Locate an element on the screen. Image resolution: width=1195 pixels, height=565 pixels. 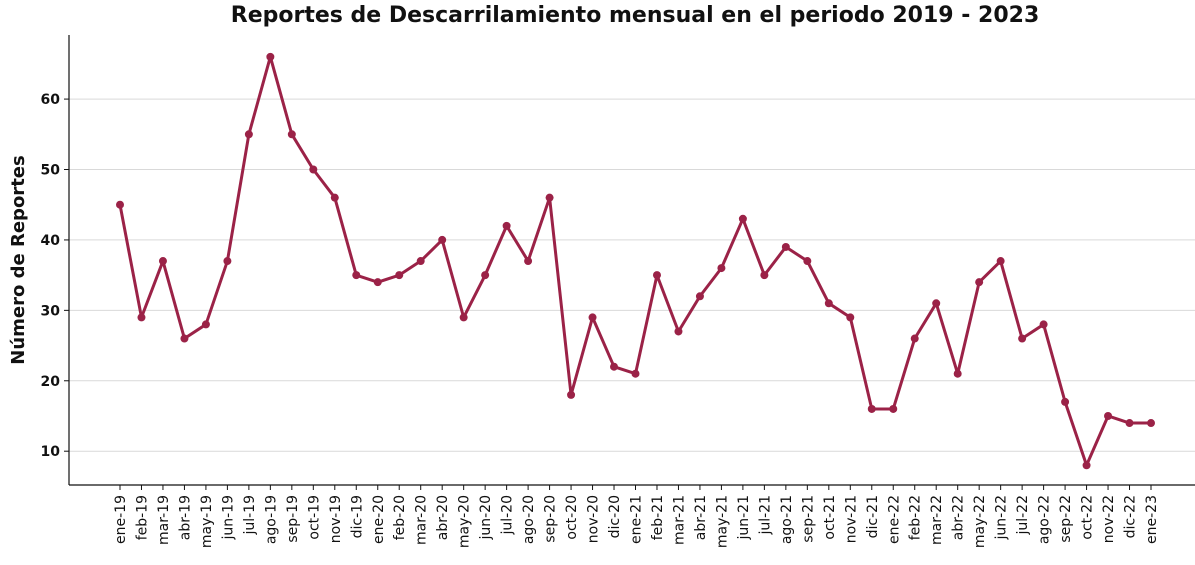
x-tick-label: oct-22 is located at coordinates (1088, 517).